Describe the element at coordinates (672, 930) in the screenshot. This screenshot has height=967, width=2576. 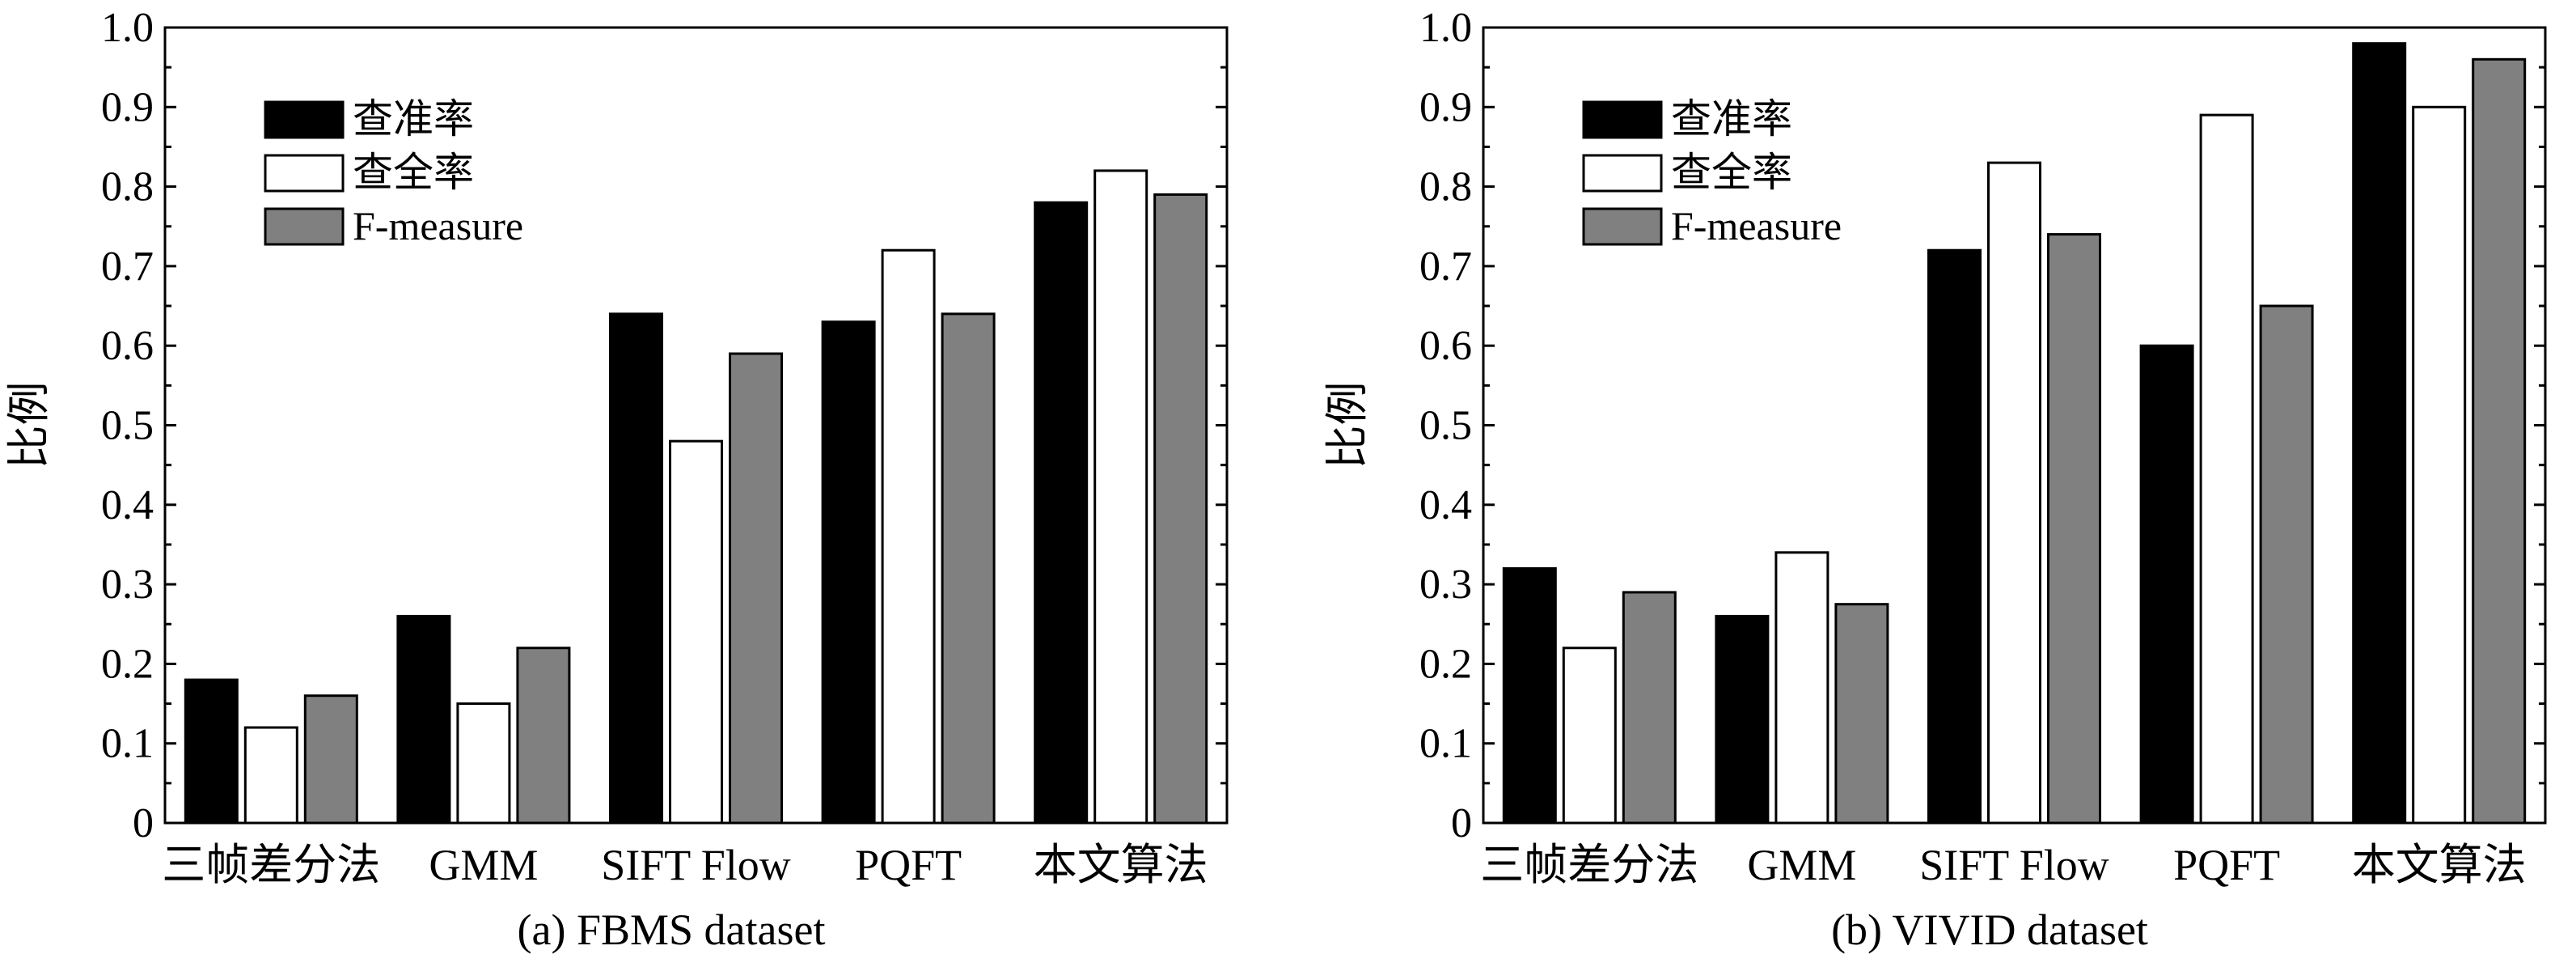
I see `chart-caption: (a) FBMS dataset` at that location.